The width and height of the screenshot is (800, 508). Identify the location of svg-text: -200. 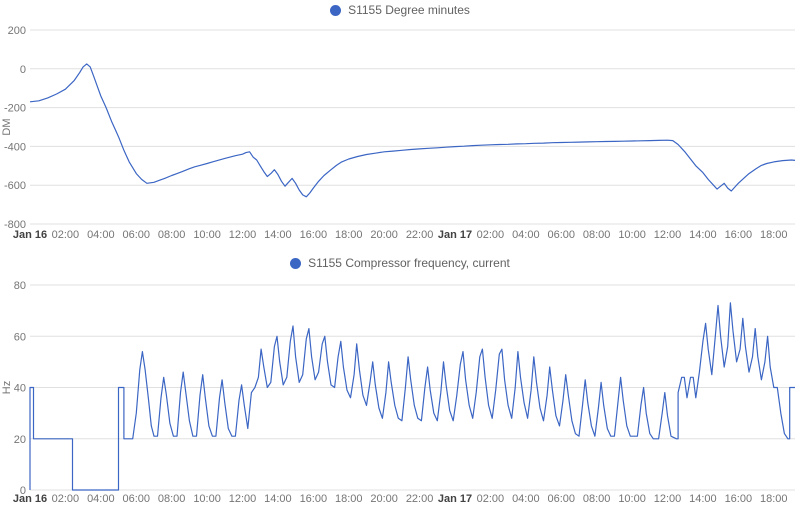
(15, 109).